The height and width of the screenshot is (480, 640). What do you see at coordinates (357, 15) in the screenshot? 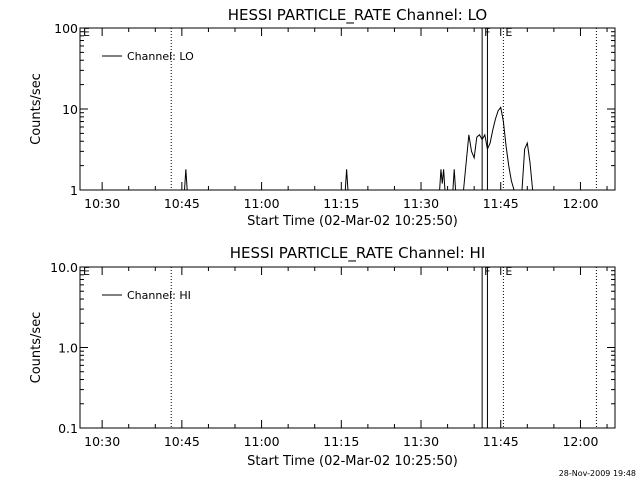
I see `chart-title: HESSI PARTICLE_RATE Channel: LO` at bounding box center [357, 15].